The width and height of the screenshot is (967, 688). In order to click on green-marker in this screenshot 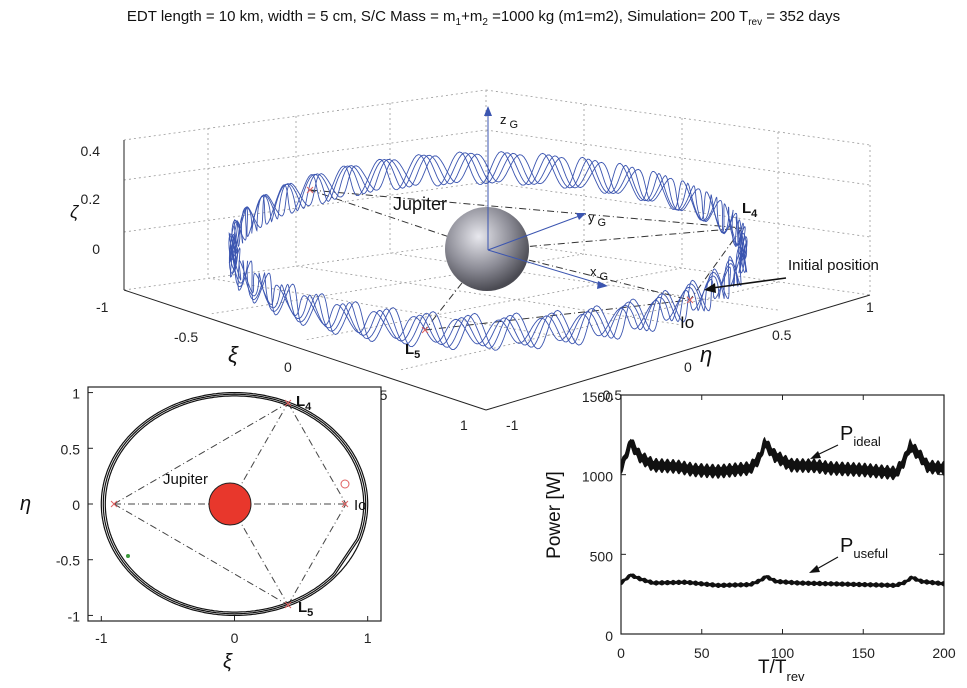, I will do `click(128, 556)`.